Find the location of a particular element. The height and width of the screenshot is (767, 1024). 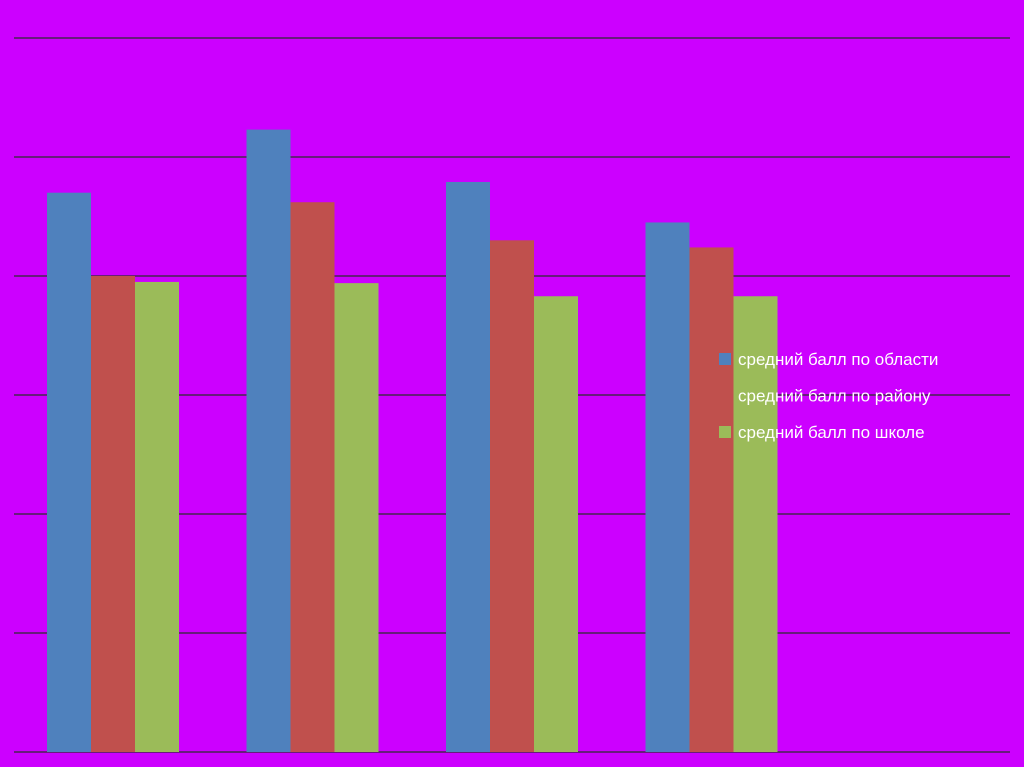

legend-label-3: средний балл по школе is located at coordinates (831, 432).